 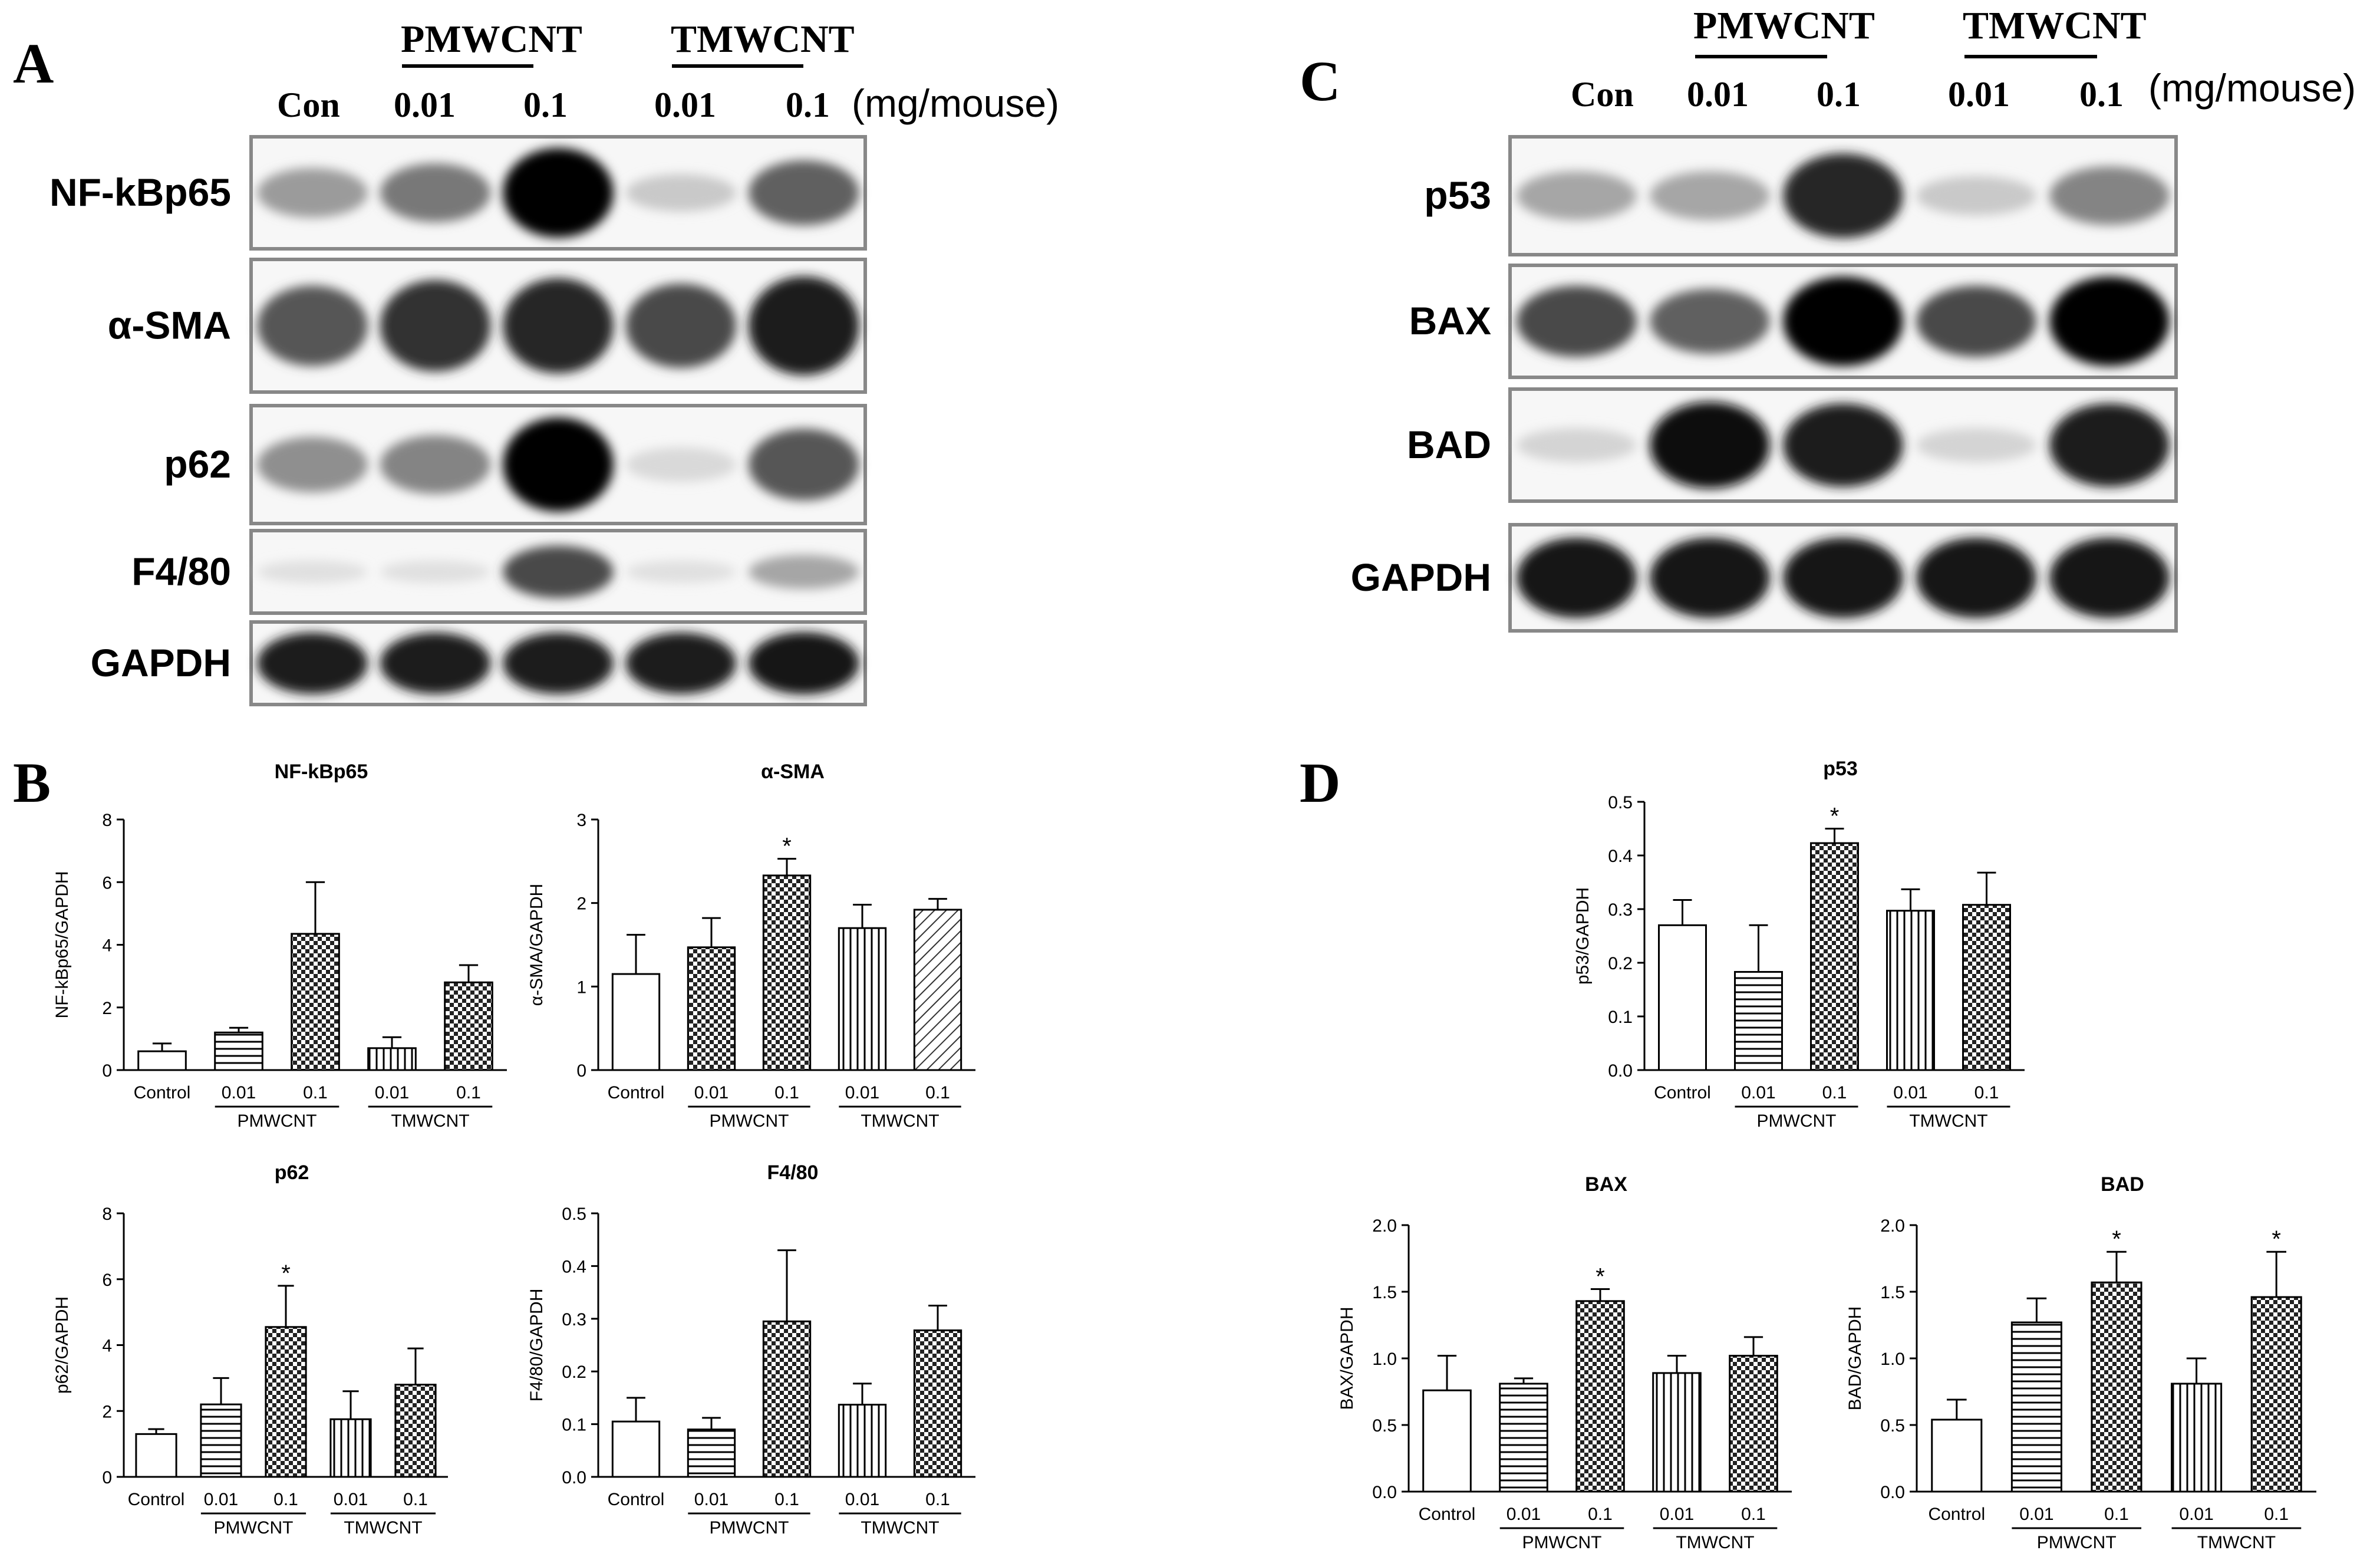 What do you see at coordinates (1583, 936) in the screenshot?
I see `y-axis-label: p53/GAPDH` at bounding box center [1583, 936].